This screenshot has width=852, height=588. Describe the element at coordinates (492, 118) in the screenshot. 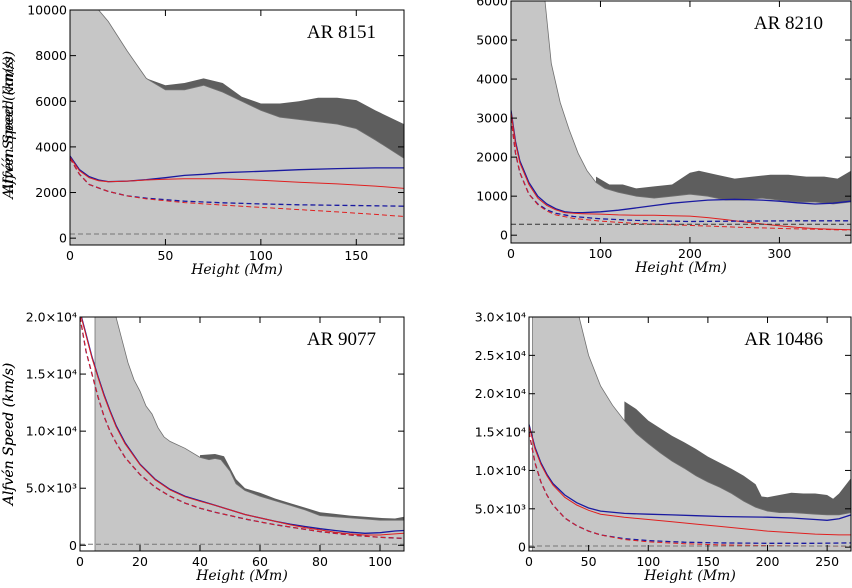

I see `y-tick-label: 3000` at that location.